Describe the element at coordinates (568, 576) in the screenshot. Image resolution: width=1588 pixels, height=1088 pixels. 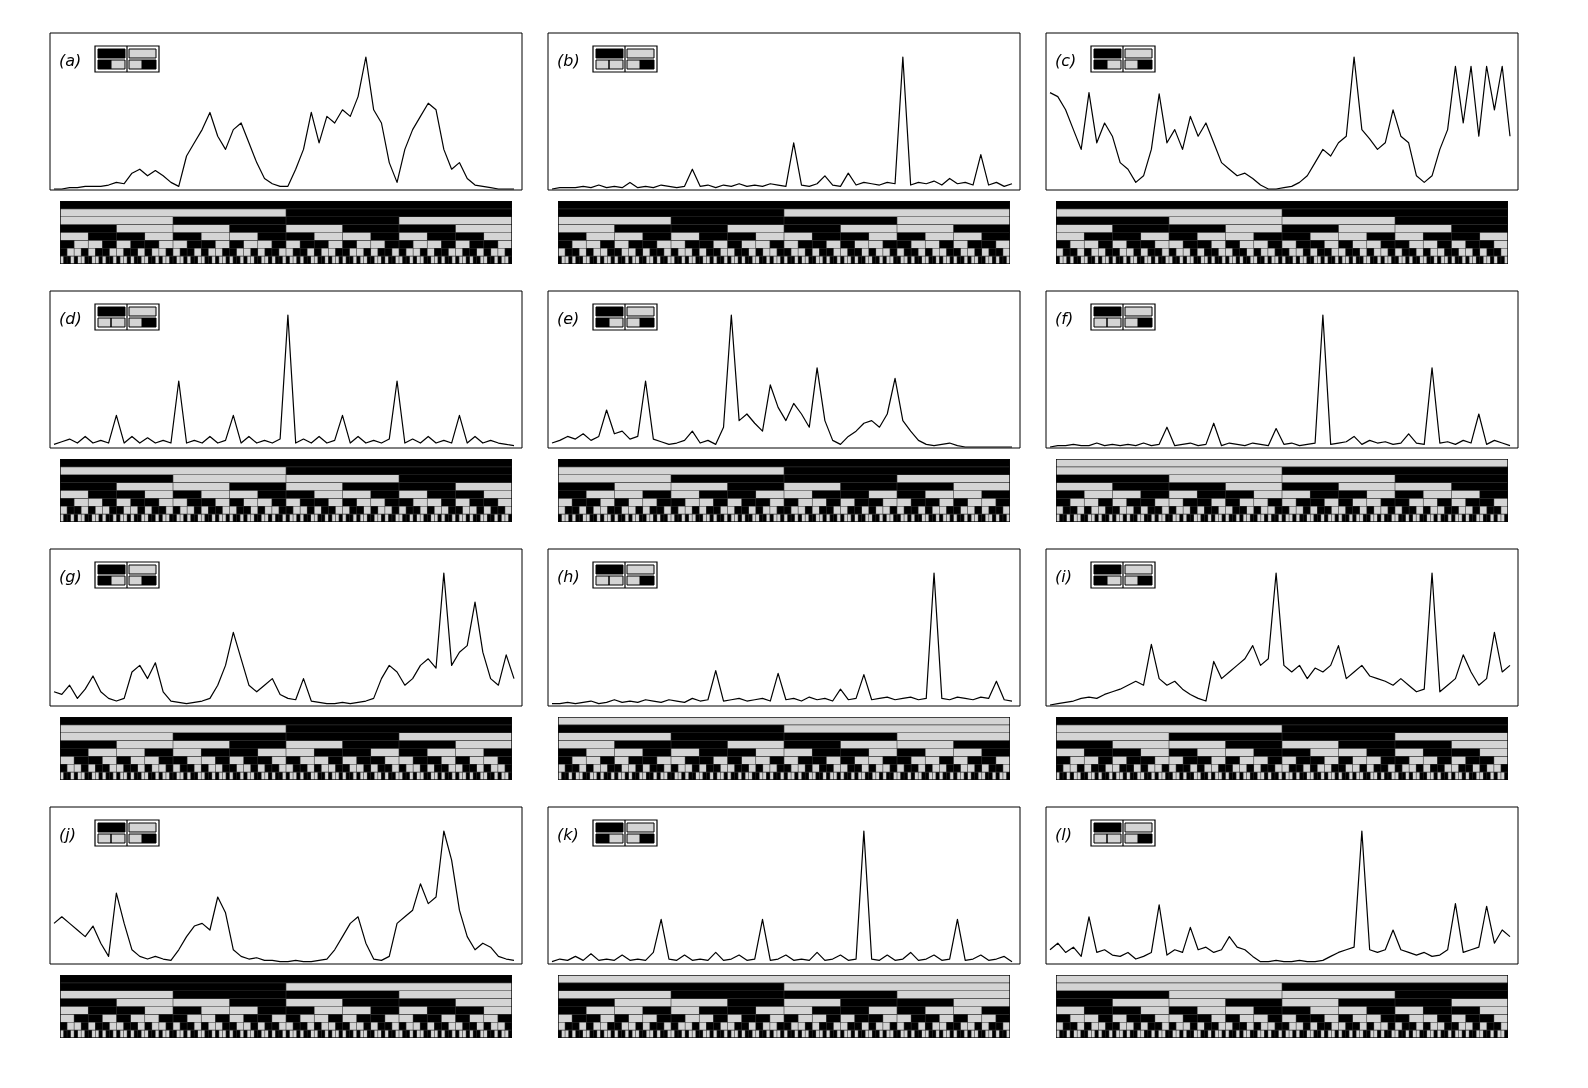
I see `chart-title: (h)` at that location.